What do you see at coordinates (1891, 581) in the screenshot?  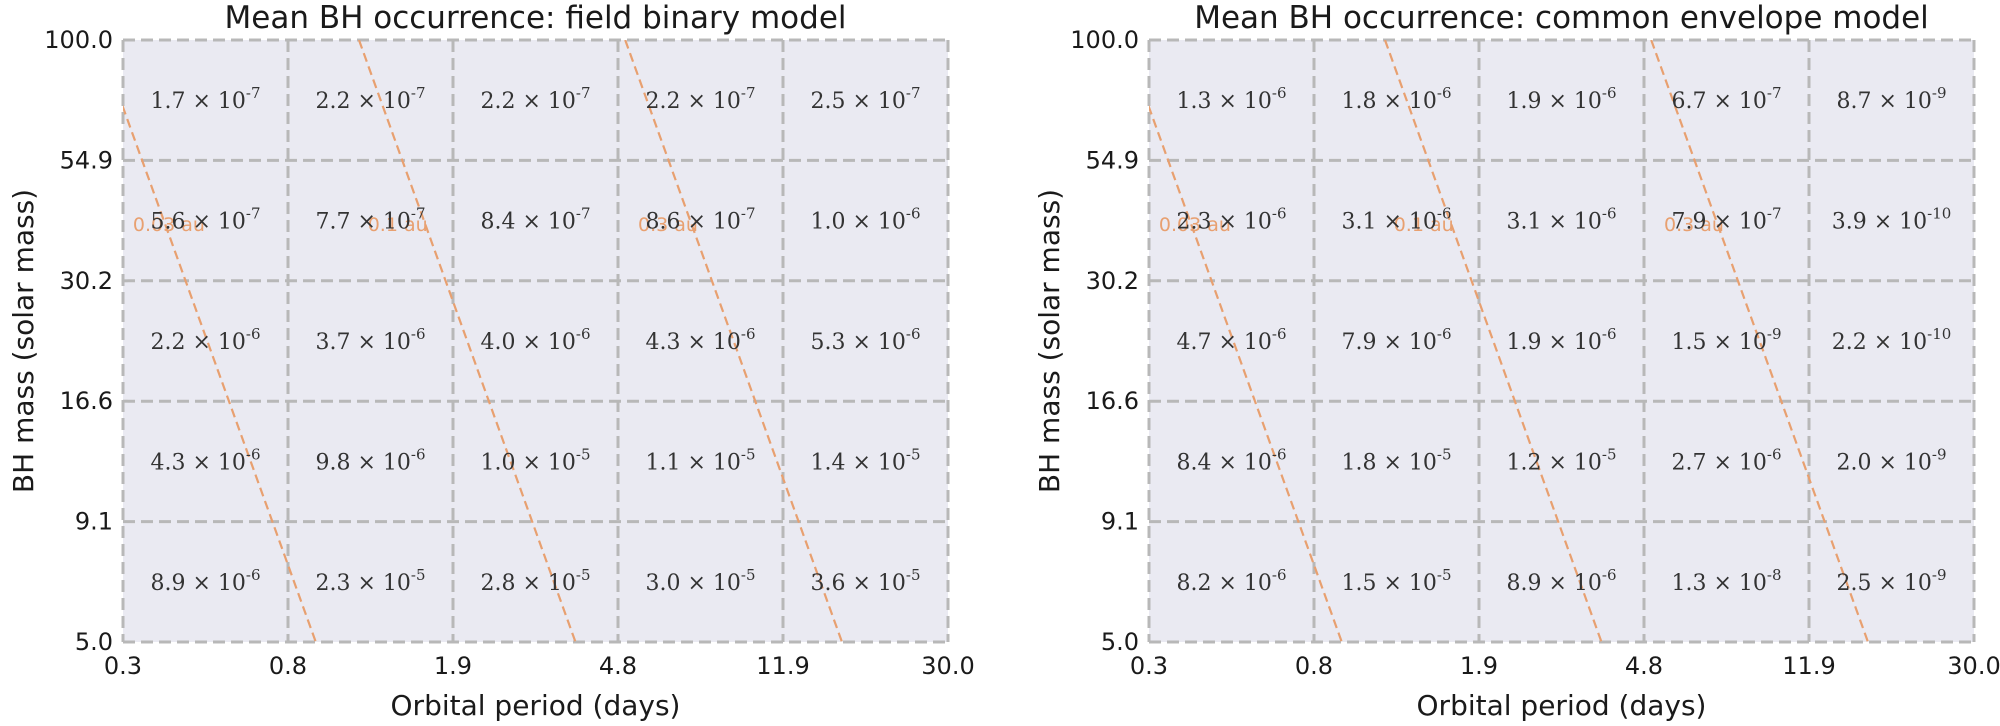 I see `cell-value: 2.5 × 10⁻⁹` at bounding box center [1891, 581].